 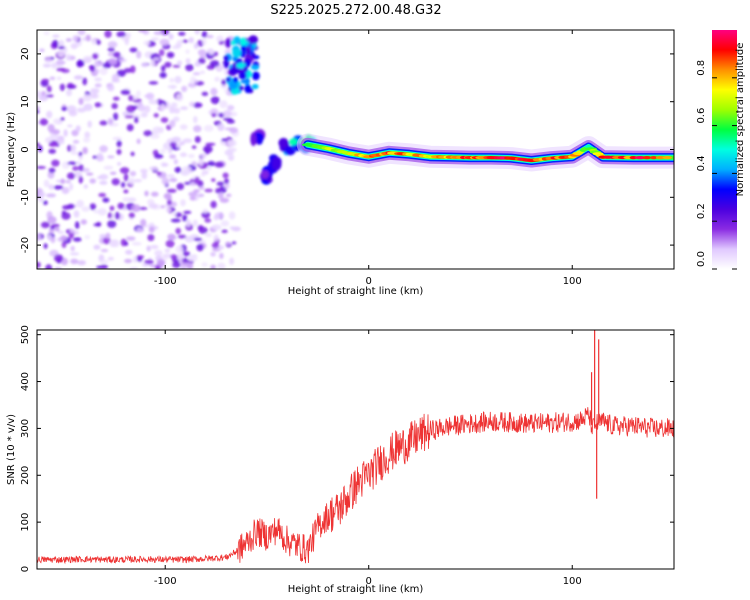 What do you see at coordinates (25, 522) in the screenshot?
I see `snr-y-tick-label: 100` at bounding box center [25, 522].